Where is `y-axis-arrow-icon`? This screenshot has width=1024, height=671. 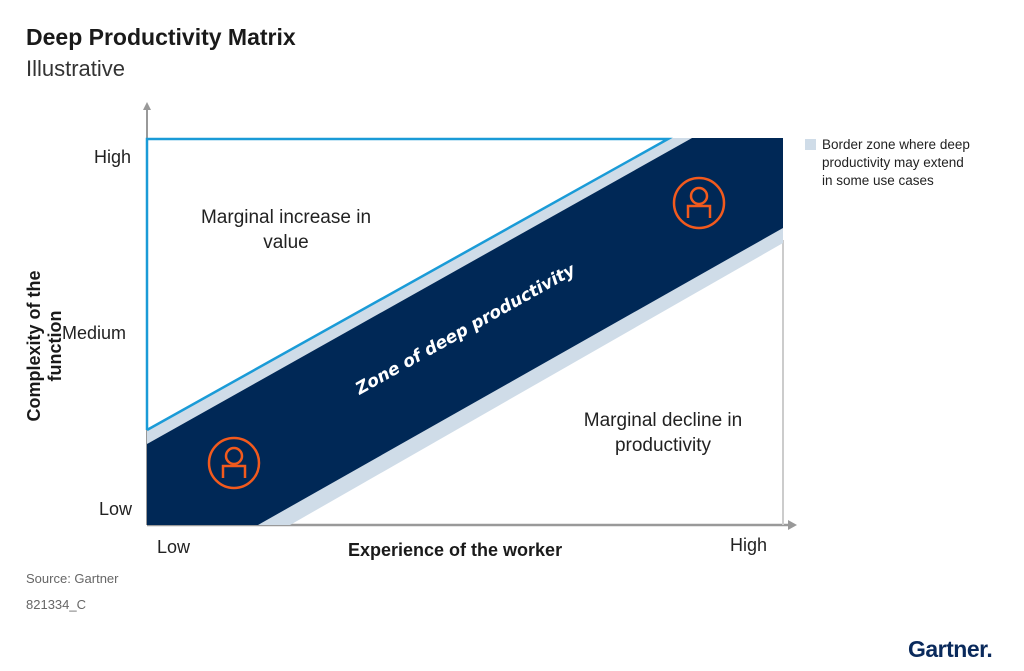 y-axis-arrow-icon is located at coordinates (147, 106).